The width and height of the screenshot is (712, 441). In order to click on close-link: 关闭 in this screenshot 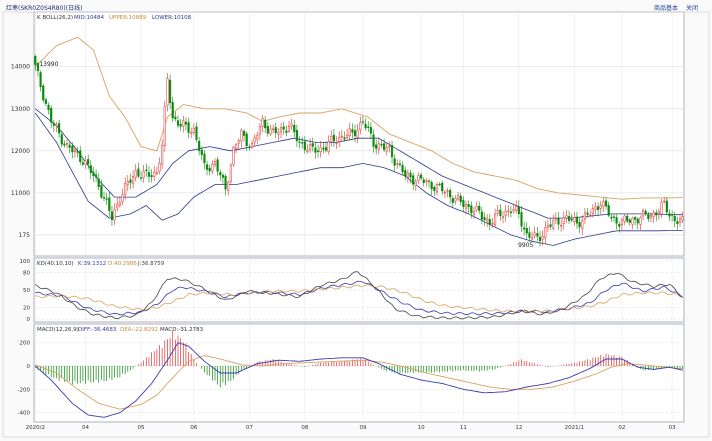, I will do `click(692, 8)`.